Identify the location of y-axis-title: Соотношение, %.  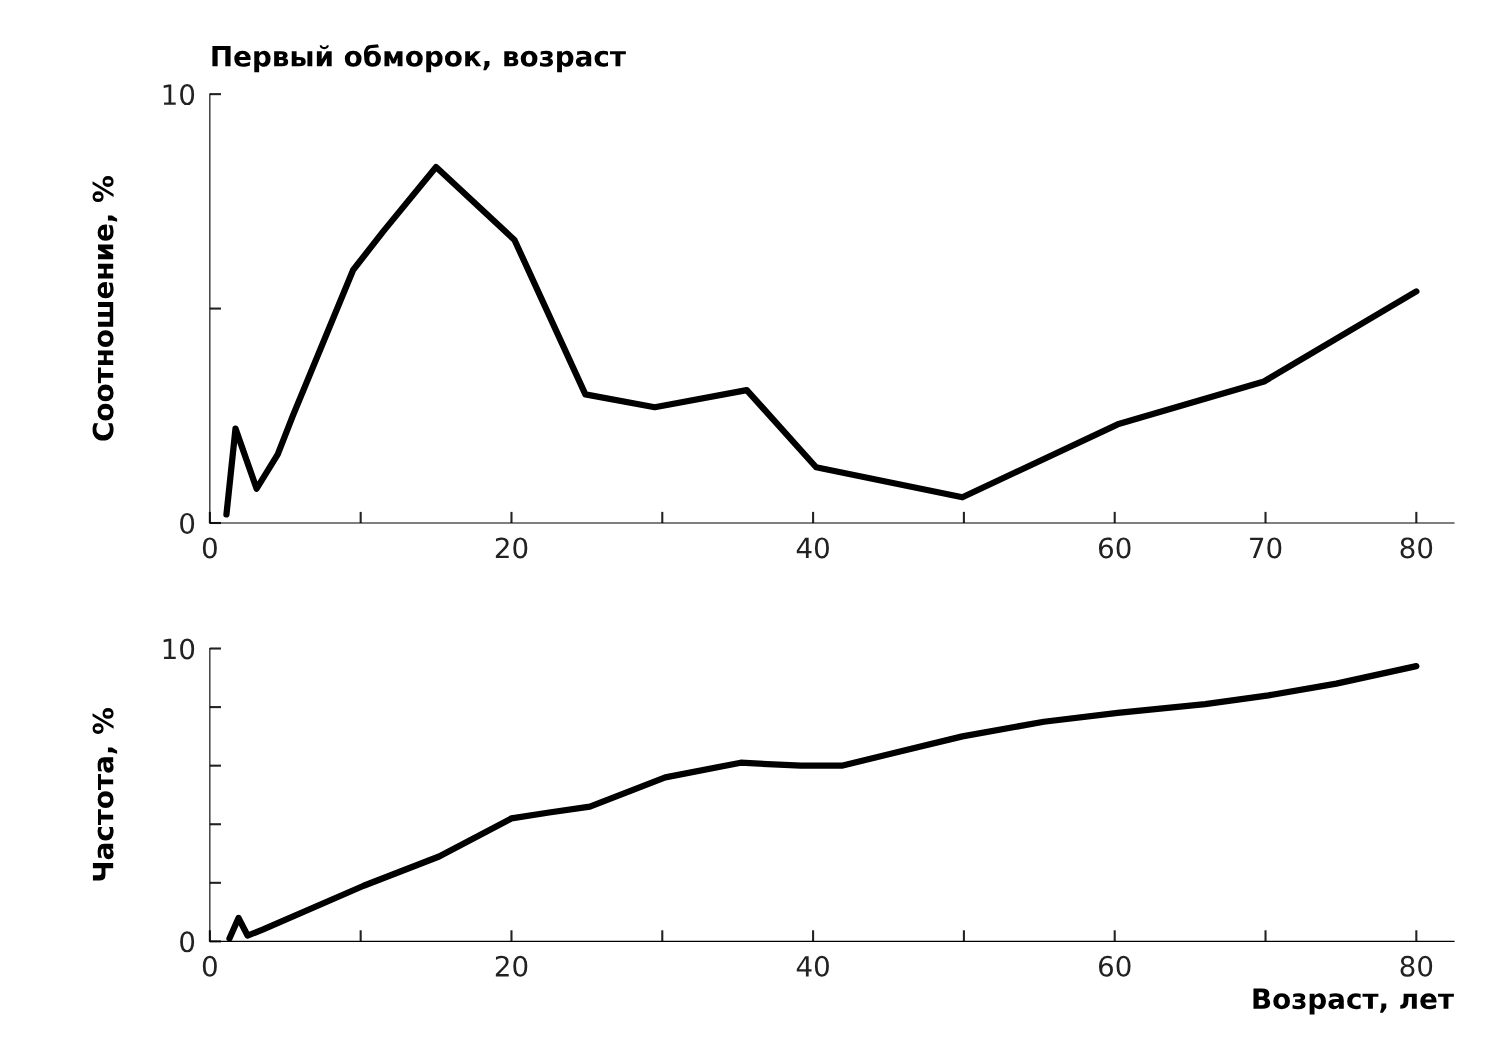
(105, 308).